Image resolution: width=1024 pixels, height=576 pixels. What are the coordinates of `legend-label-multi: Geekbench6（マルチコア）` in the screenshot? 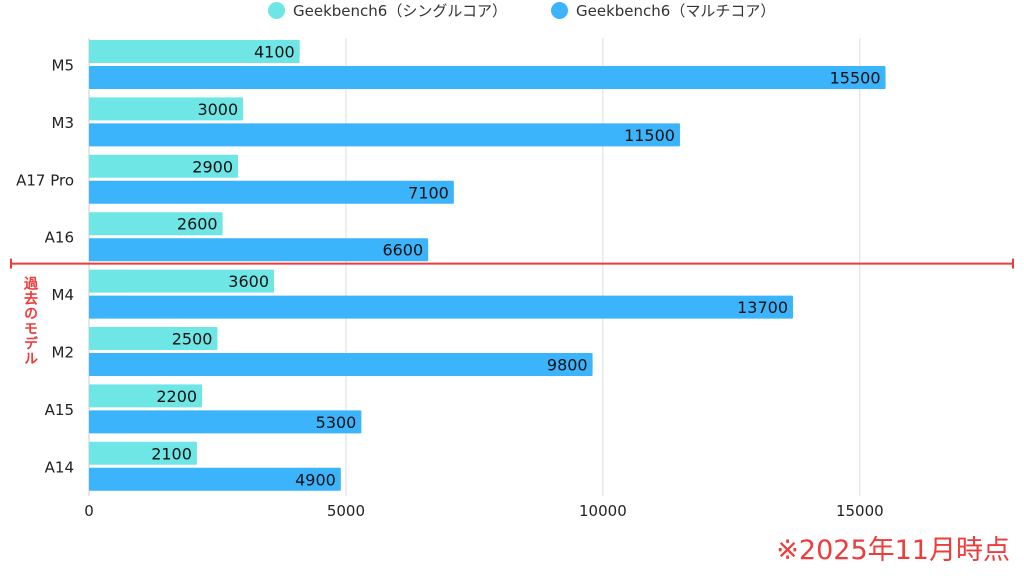 It's located at (676, 11).